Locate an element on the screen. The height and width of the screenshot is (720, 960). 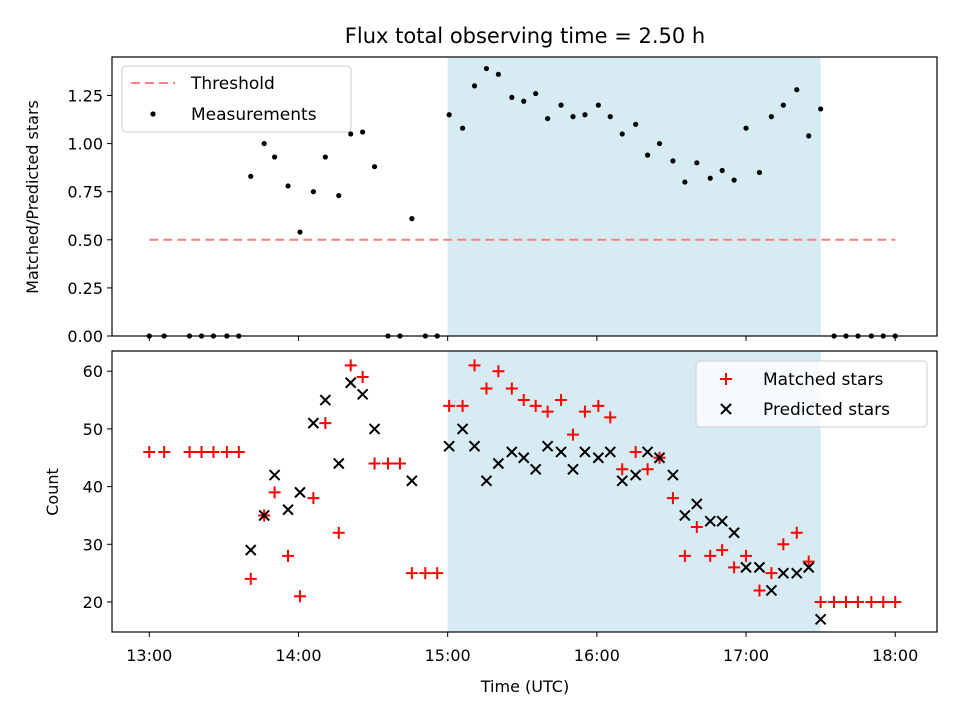
chart-title: Flux total observing time = 2.50 h is located at coordinates (525, 36).